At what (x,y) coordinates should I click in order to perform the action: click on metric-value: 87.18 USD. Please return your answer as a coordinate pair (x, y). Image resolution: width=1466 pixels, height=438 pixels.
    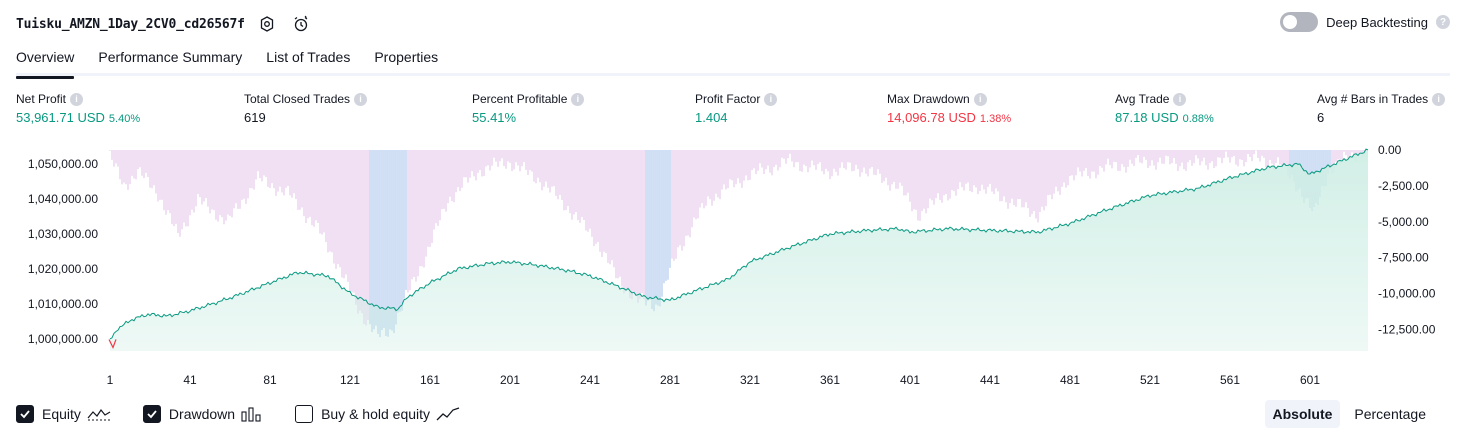
    Looking at the image, I should click on (1147, 117).